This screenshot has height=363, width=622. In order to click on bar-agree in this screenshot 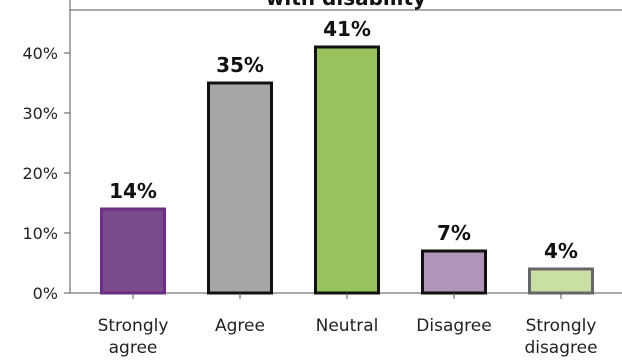, I will do `click(240, 188)`.